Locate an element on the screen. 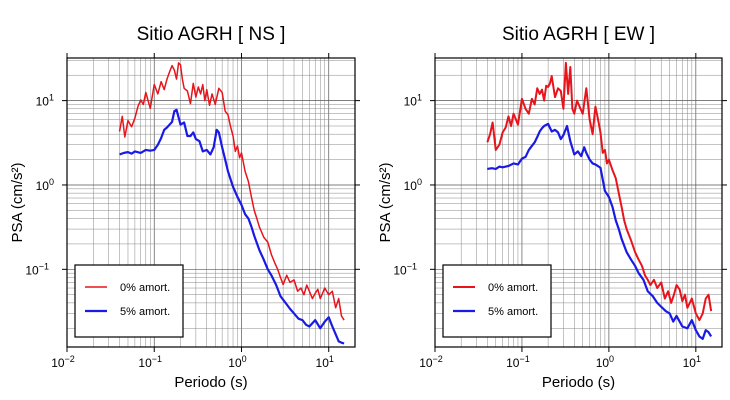 The height and width of the screenshot is (400, 730). chart-title: Sitio AGRH [ EW ] is located at coordinates (578, 34).